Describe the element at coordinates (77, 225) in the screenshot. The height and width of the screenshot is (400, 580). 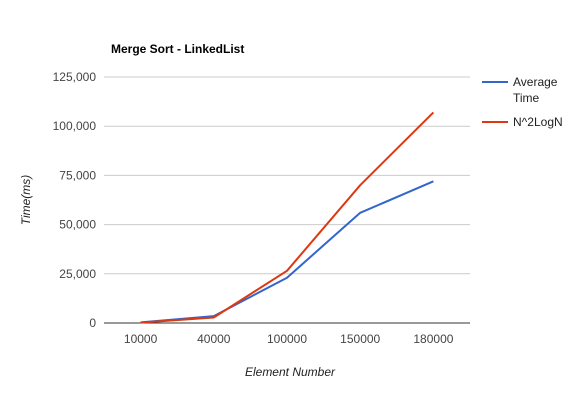
I see `y-tick-label: 50,000` at that location.